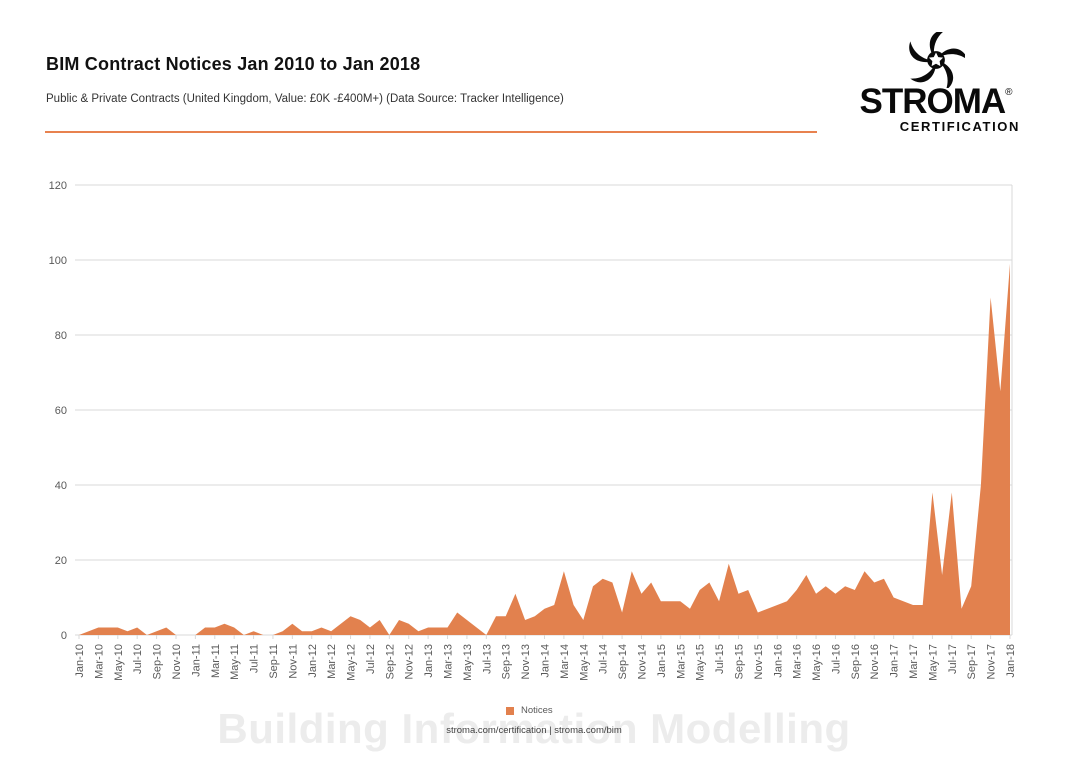  Describe the element at coordinates (856, 661) in the screenshot. I see `svg-text: Sep-16` at that location.